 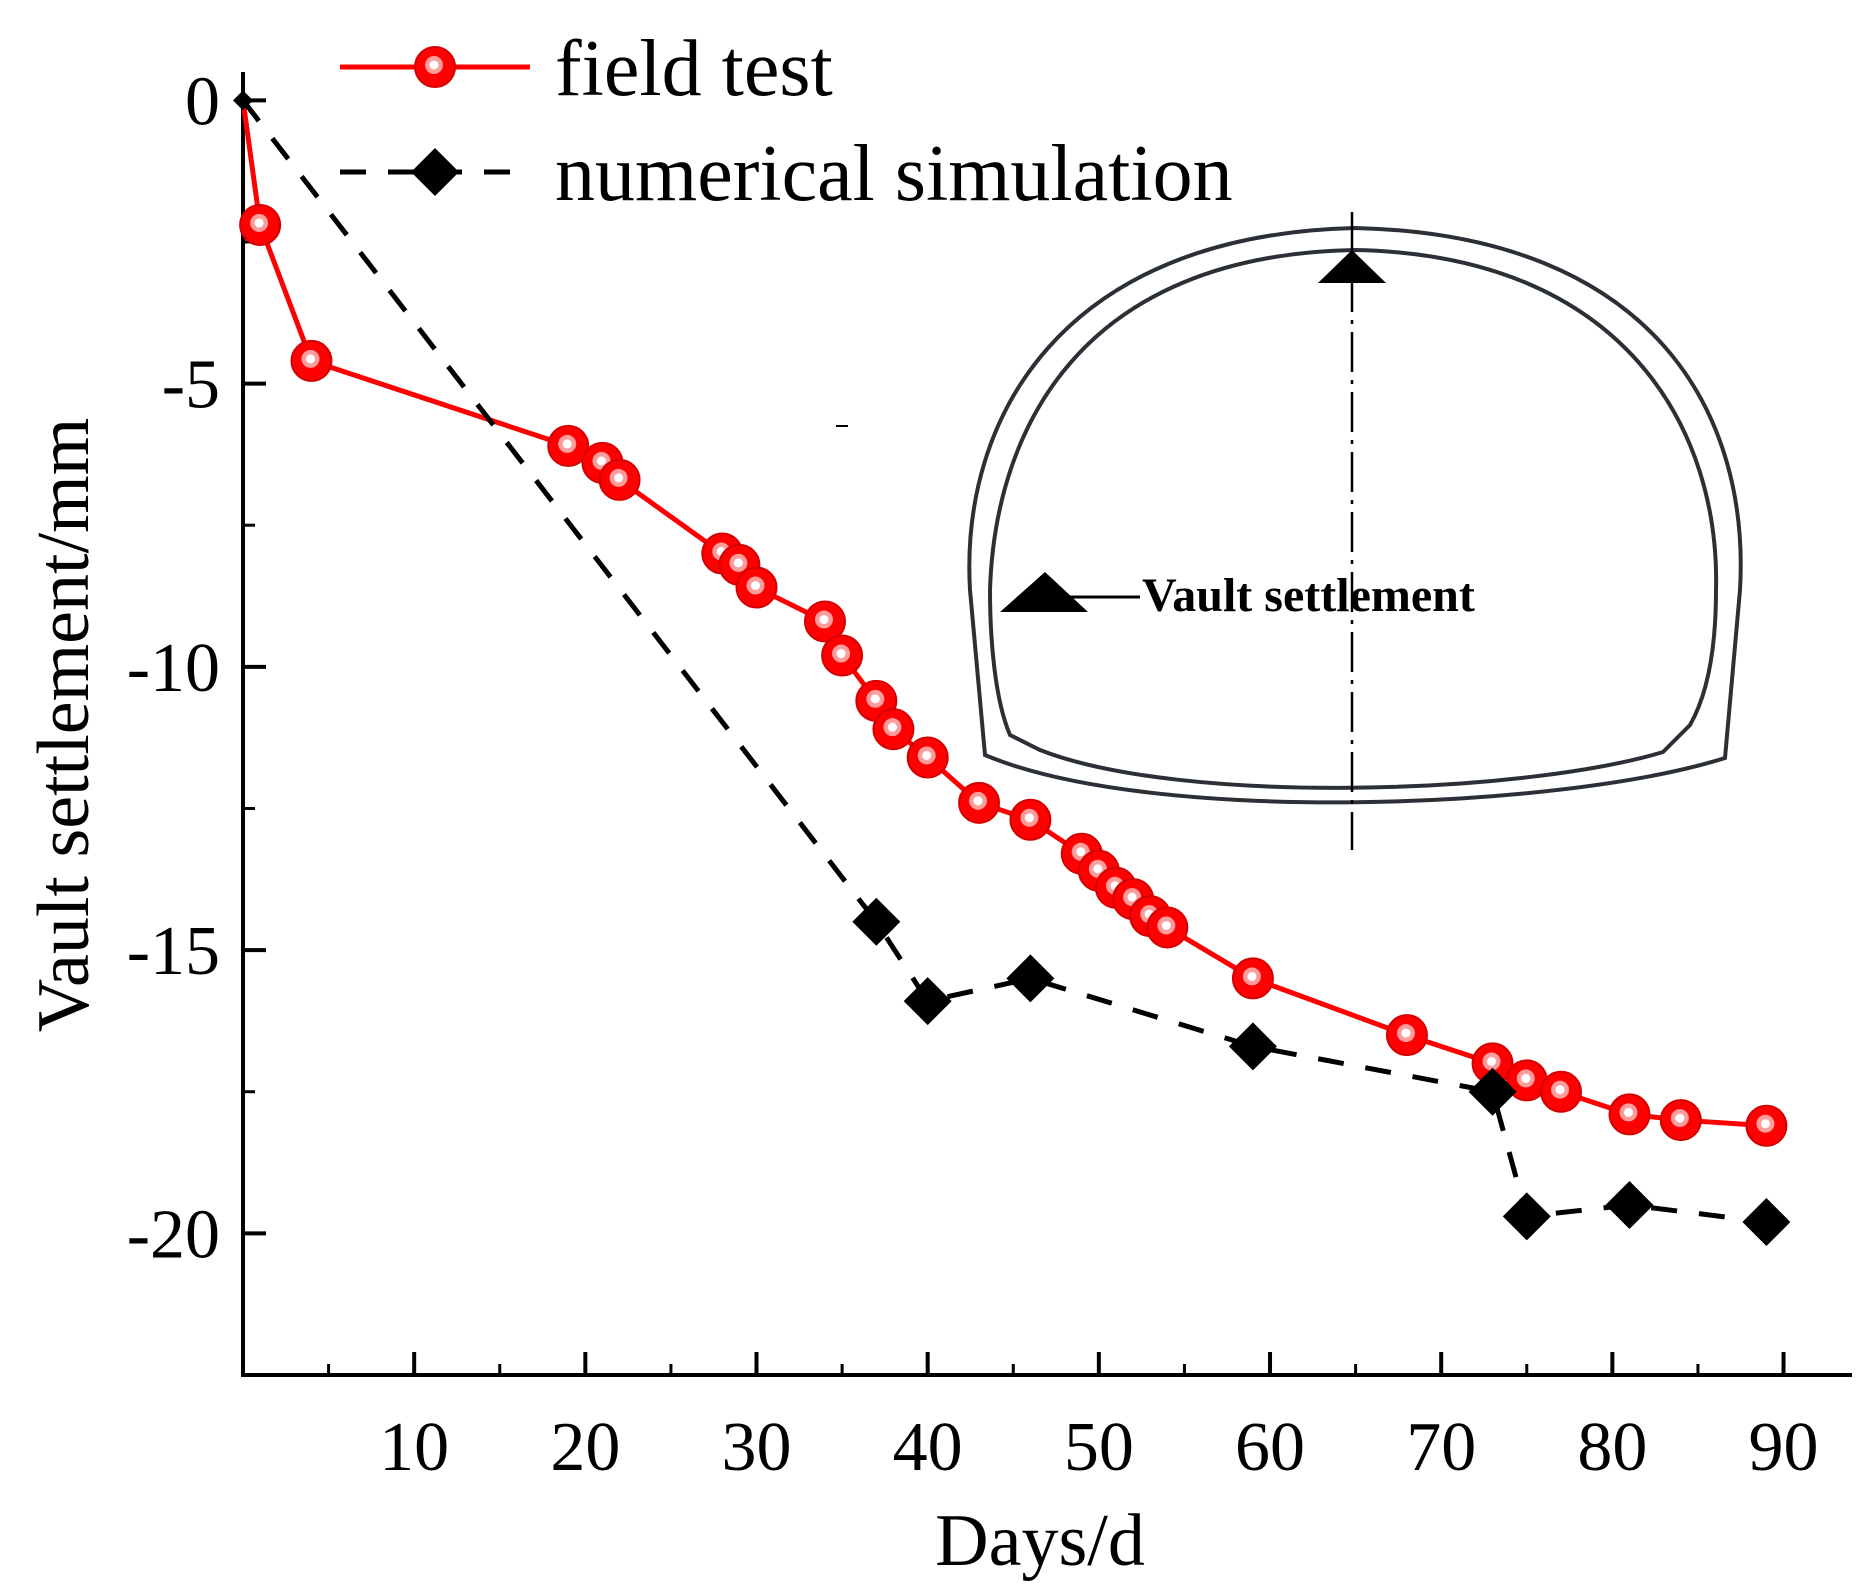 What do you see at coordinates (1784, 1447) in the screenshot?
I see `x-tick-label: 90` at bounding box center [1784, 1447].